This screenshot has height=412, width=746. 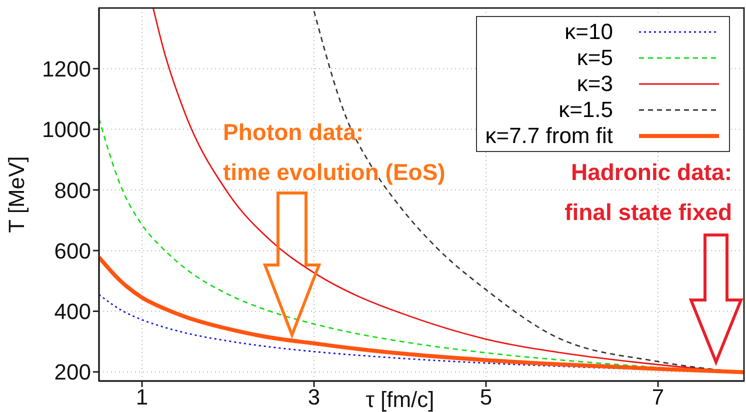 I want to click on legend-label: κ=10, so click(x=588, y=32).